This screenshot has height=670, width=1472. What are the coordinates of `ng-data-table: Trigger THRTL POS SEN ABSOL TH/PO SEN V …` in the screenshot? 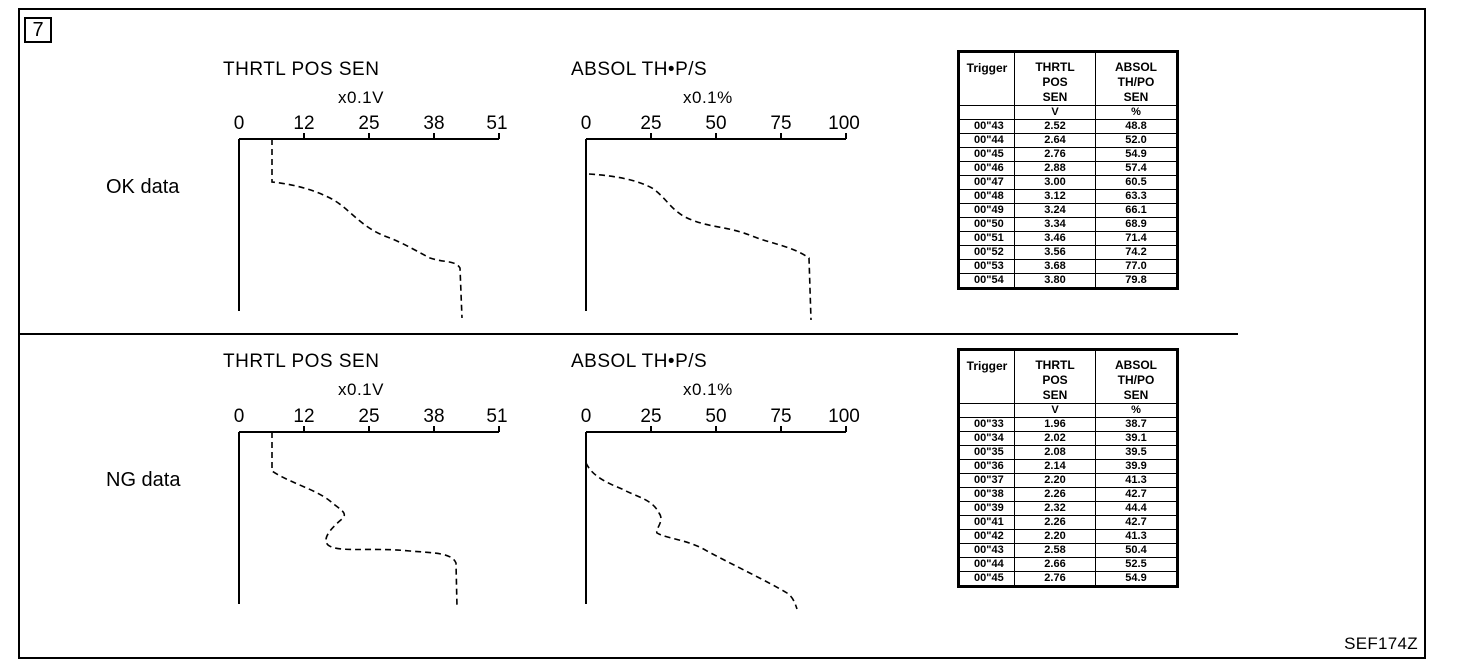 It's located at (1068, 468).